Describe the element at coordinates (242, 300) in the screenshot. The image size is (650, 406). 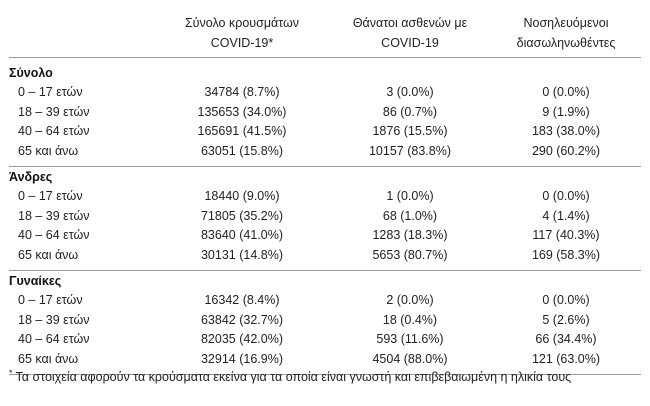
I see `cases-value: 16342 (8.4%)` at that location.